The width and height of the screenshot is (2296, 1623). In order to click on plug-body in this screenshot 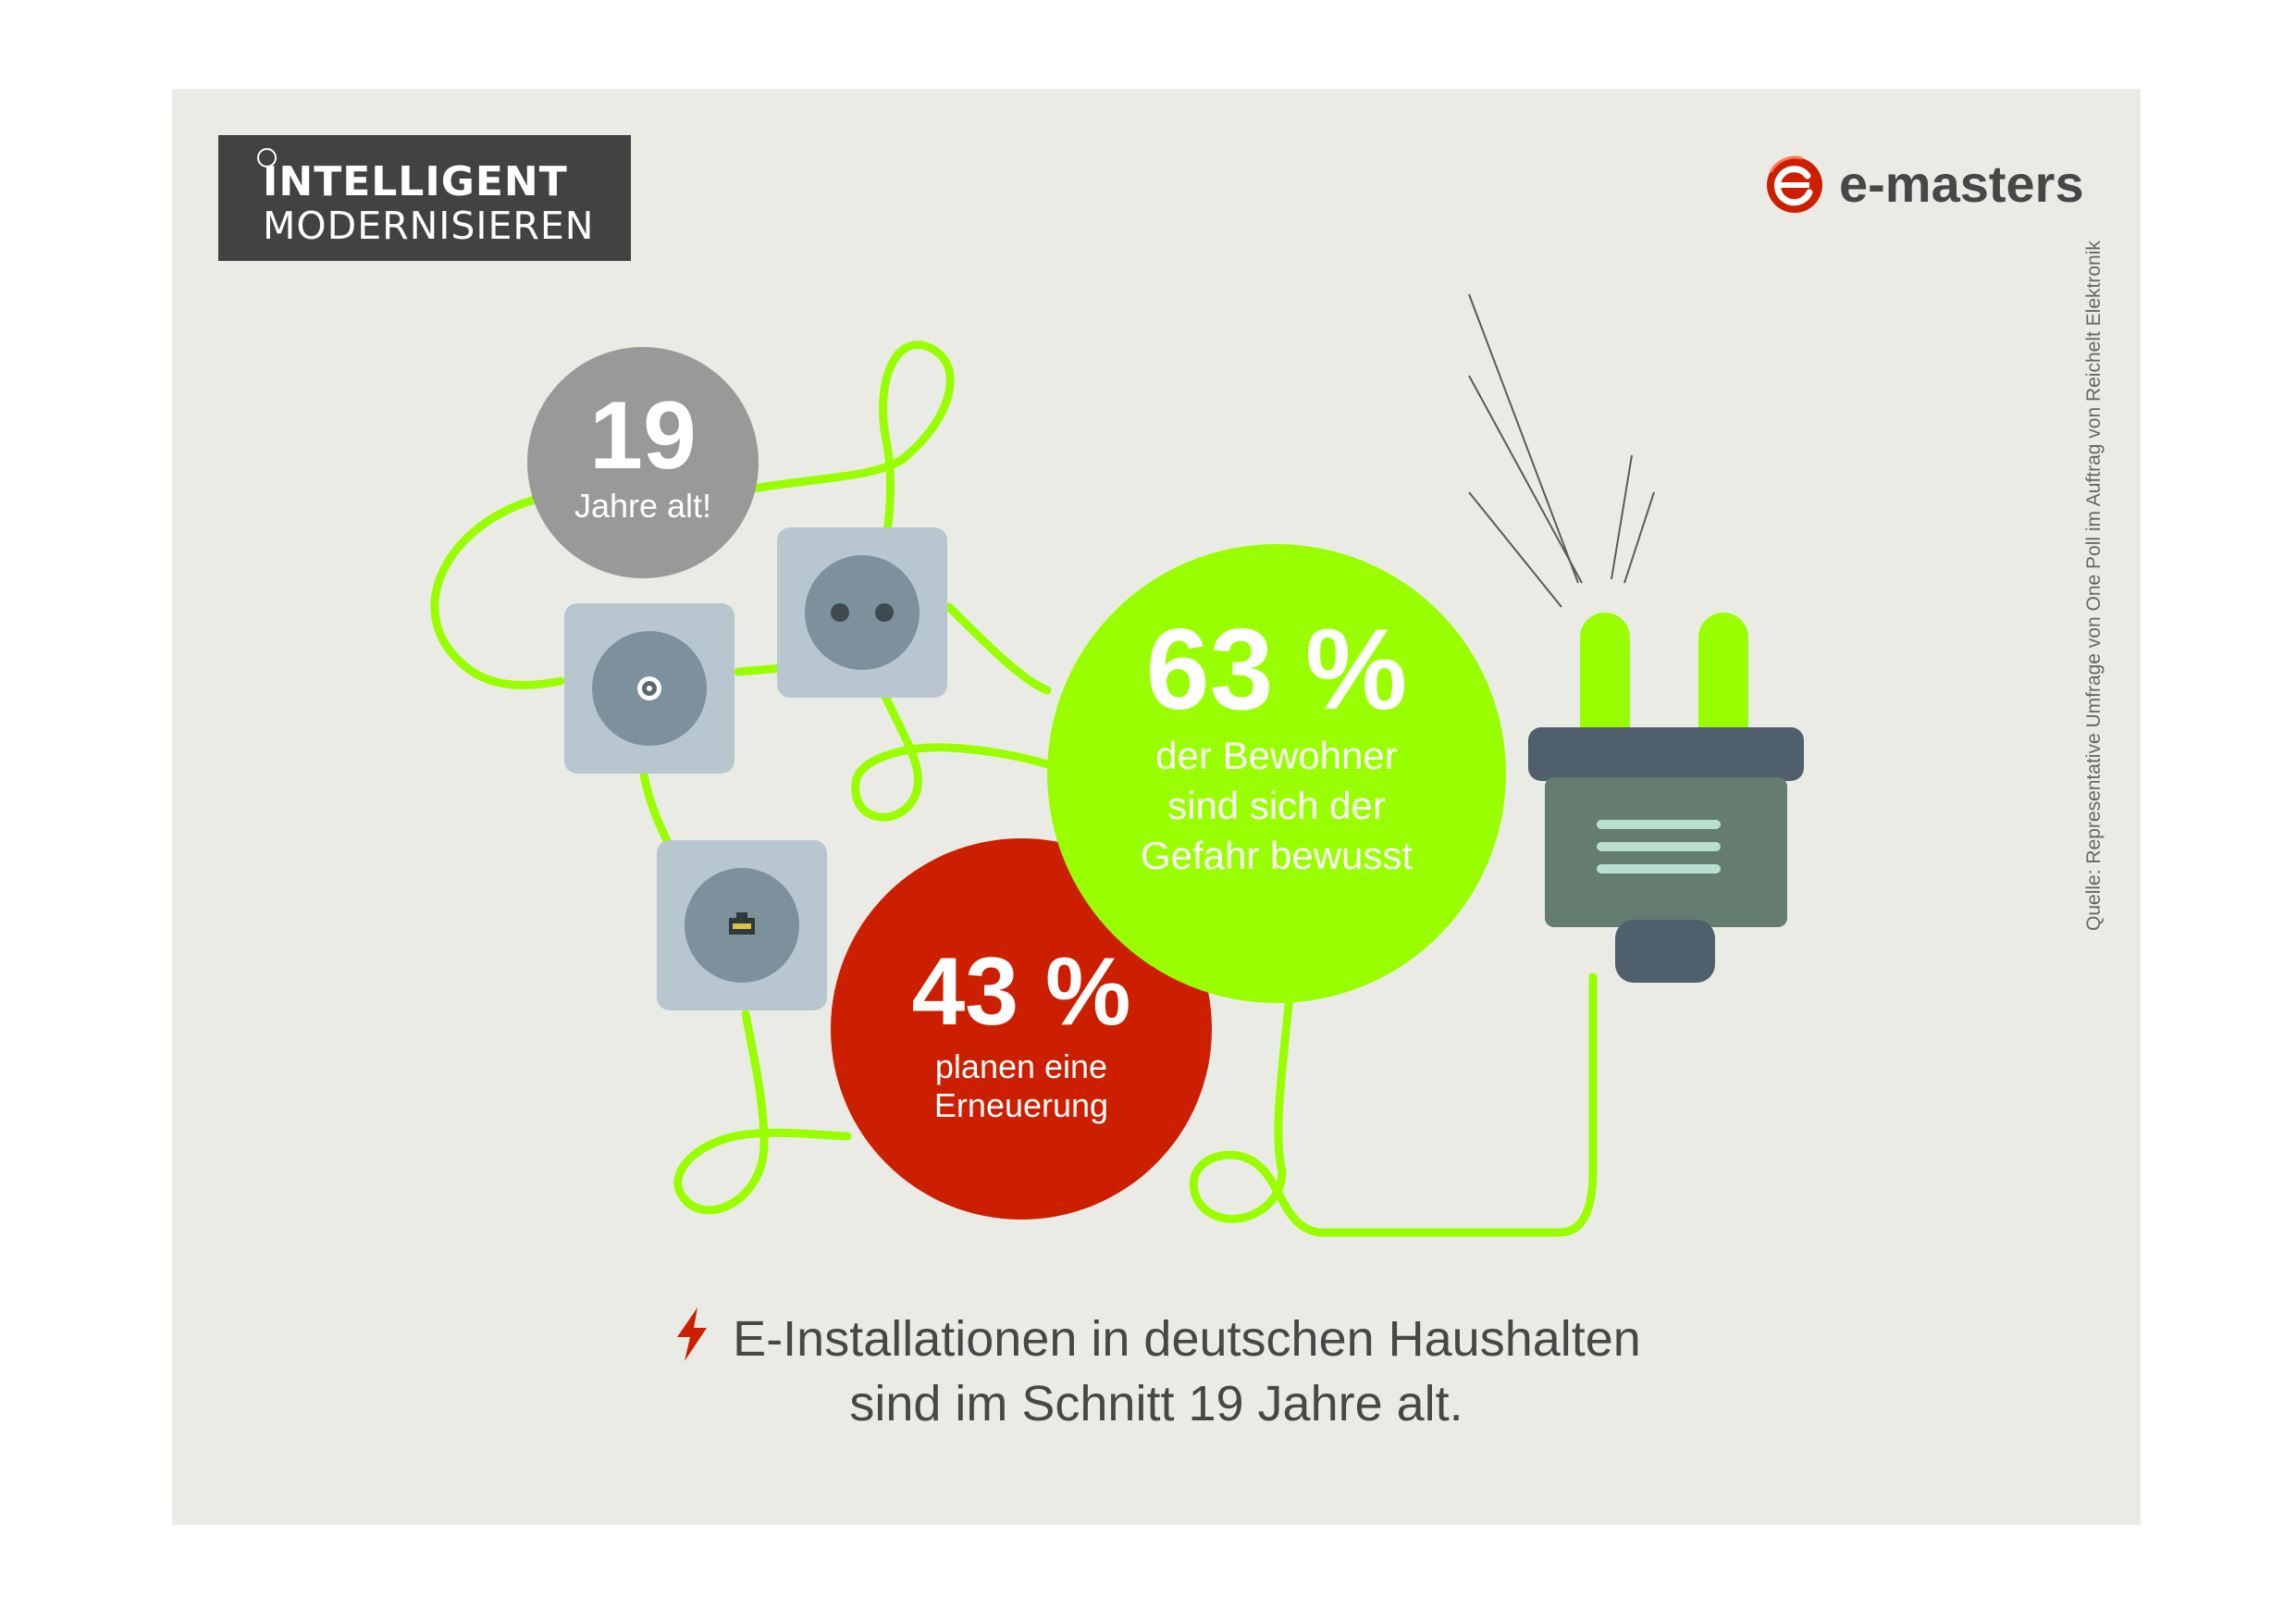, I will do `click(1666, 852)`.